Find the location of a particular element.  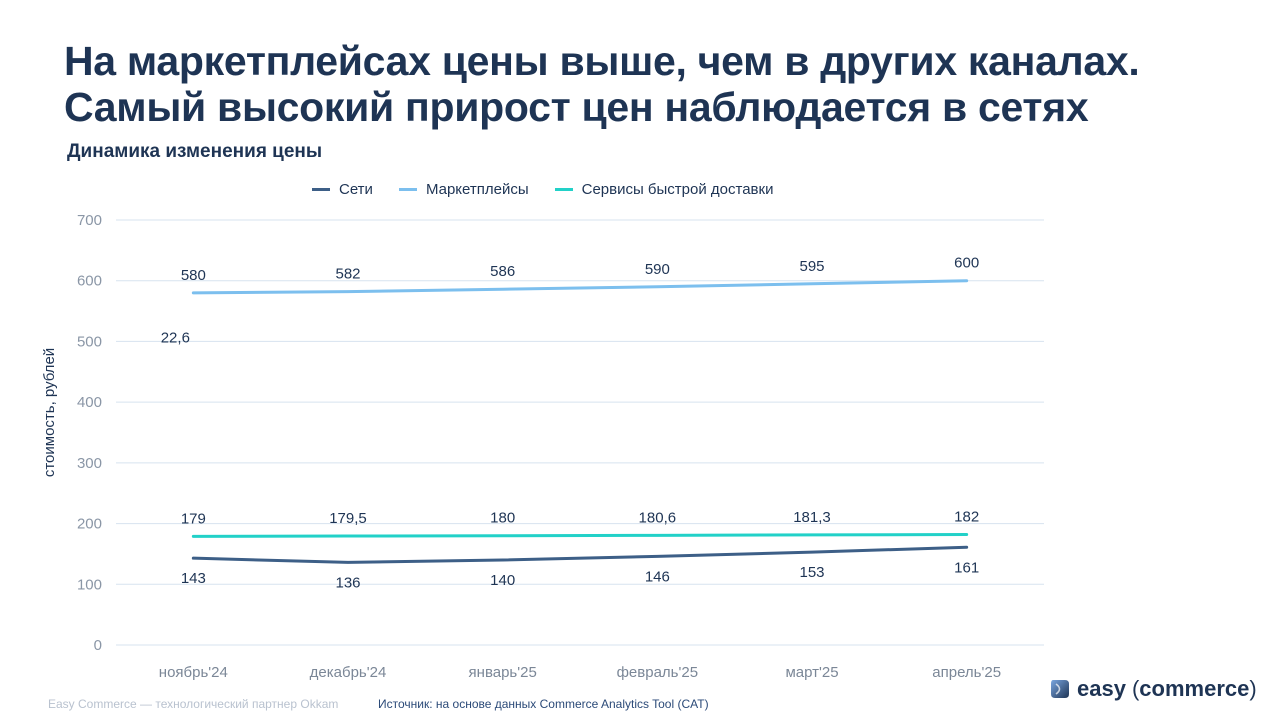

data-label: 146 is located at coordinates (657, 576).